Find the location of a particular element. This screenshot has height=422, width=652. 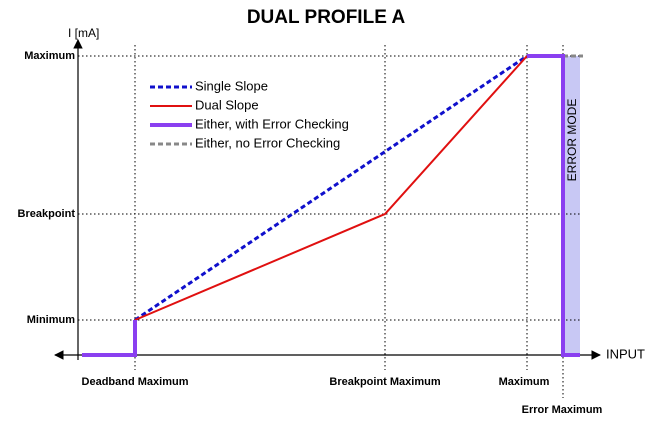

x-level: Maximum is located at coordinates (524, 382).